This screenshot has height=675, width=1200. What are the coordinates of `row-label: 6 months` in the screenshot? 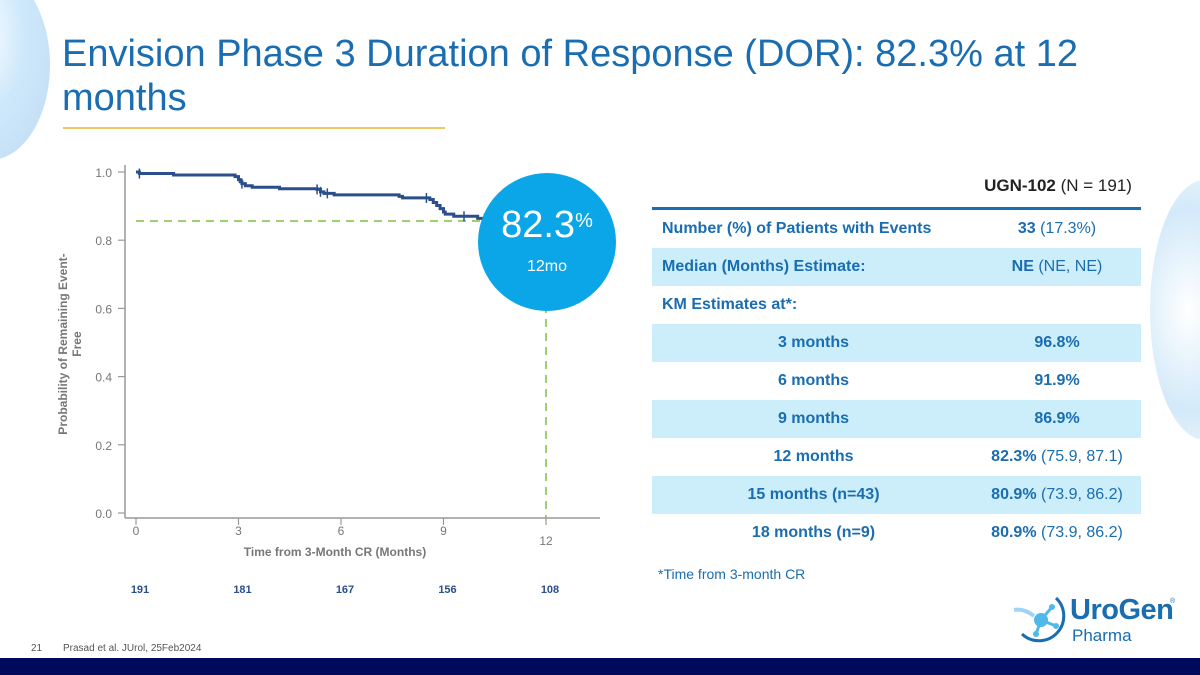 It's located at (813, 380).